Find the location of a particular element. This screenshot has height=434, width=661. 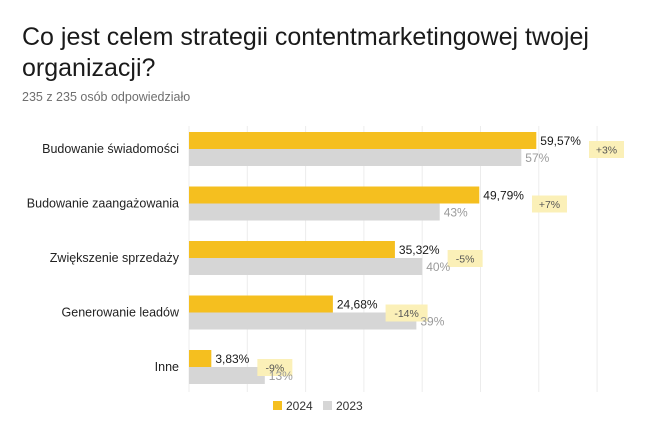

change-label: -14% is located at coordinates (406, 314).